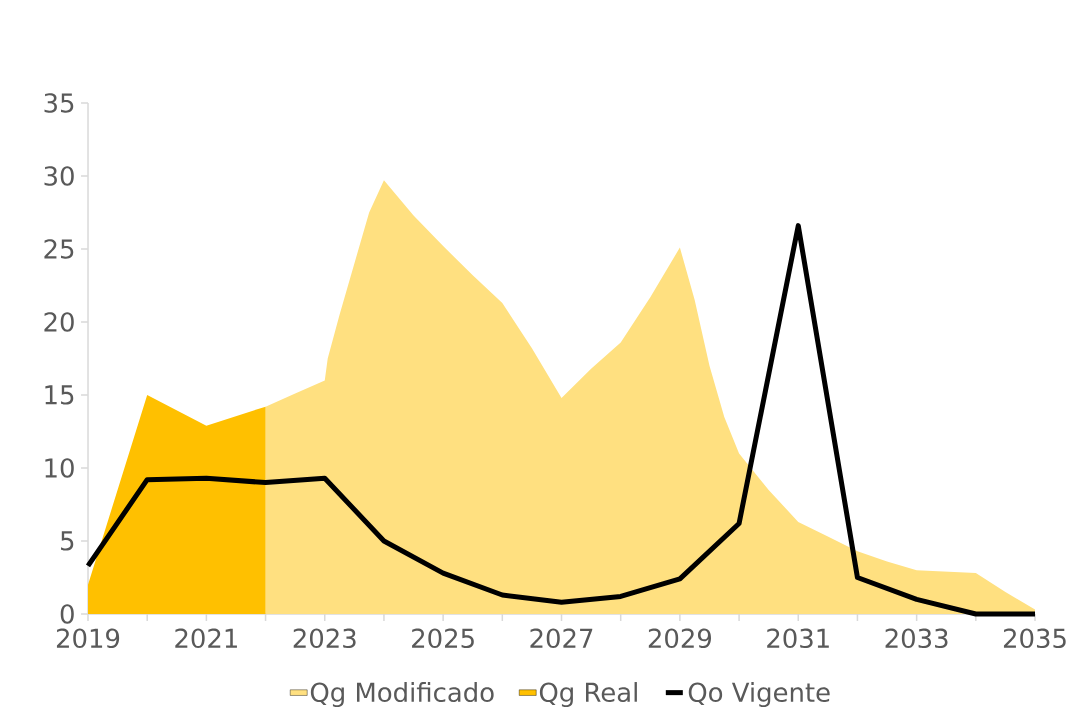 The height and width of the screenshot is (715, 1078). Describe the element at coordinates (588, 695) in the screenshot. I see `legend-label: Qg Real` at that location.